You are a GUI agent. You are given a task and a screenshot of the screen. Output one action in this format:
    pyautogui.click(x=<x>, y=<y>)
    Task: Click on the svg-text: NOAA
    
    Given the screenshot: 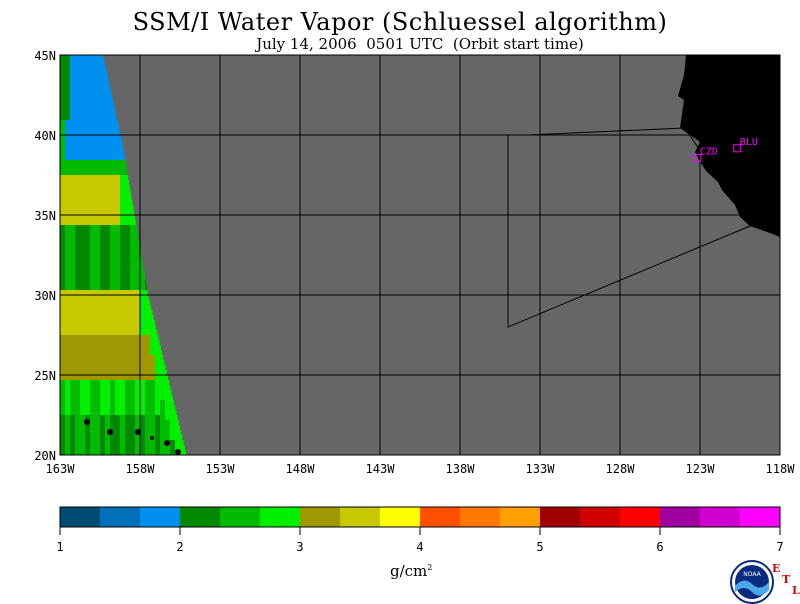 What is the action you would take?
    pyautogui.click(x=752, y=574)
    